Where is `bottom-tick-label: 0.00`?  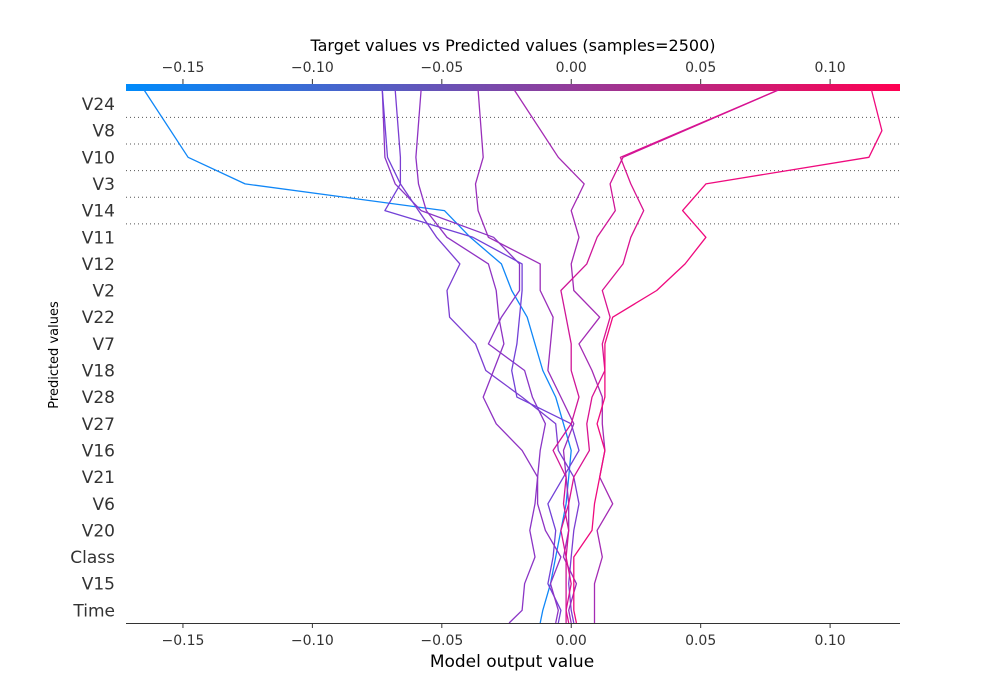 bottom-tick-label: 0.00 is located at coordinates (571, 641).